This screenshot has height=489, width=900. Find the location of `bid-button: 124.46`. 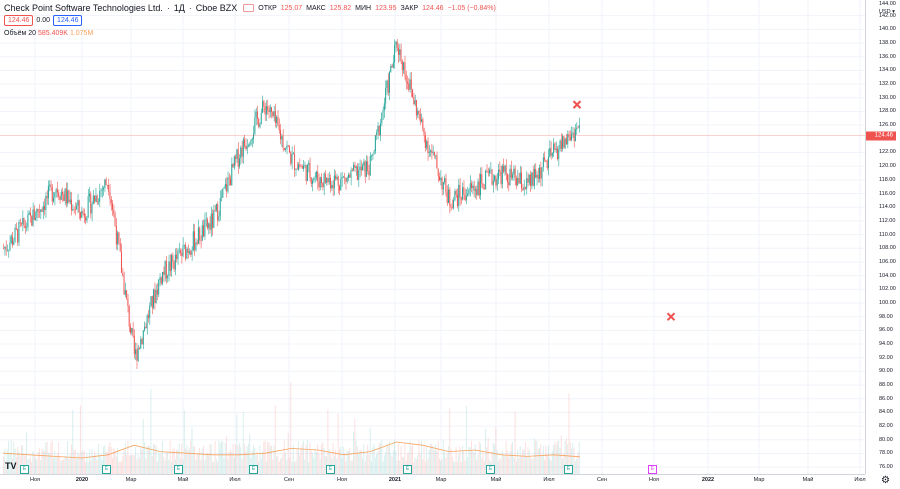

bid-button: 124.46 is located at coordinates (19, 20).